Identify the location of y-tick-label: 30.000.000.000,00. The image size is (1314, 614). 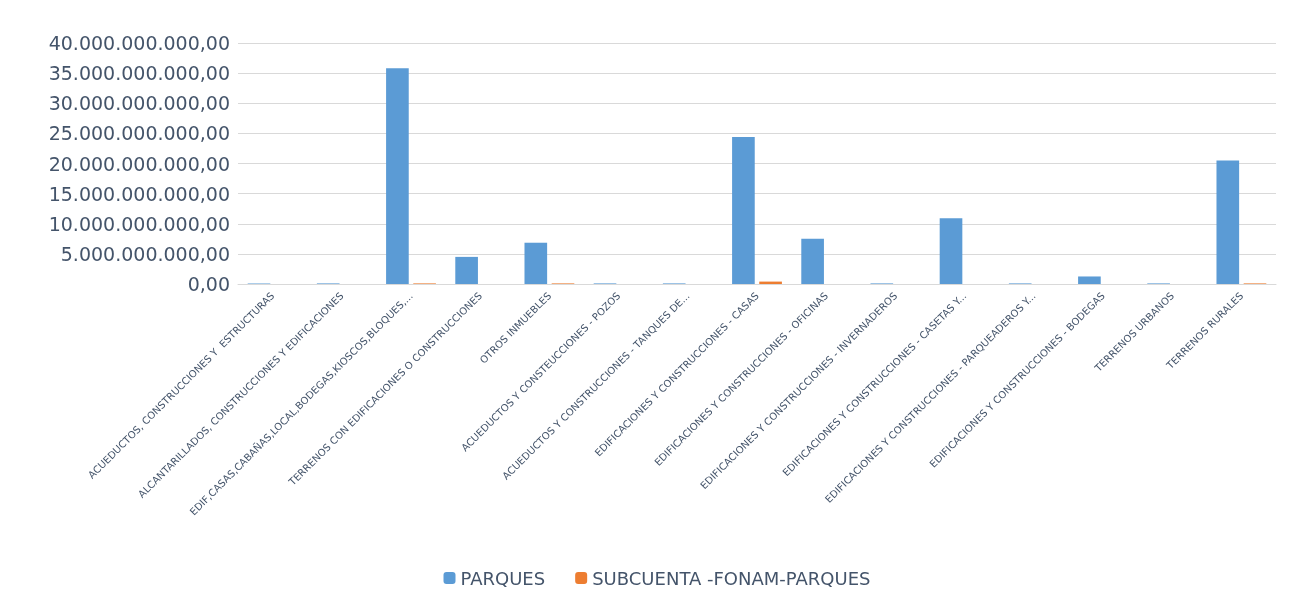
(139, 103).